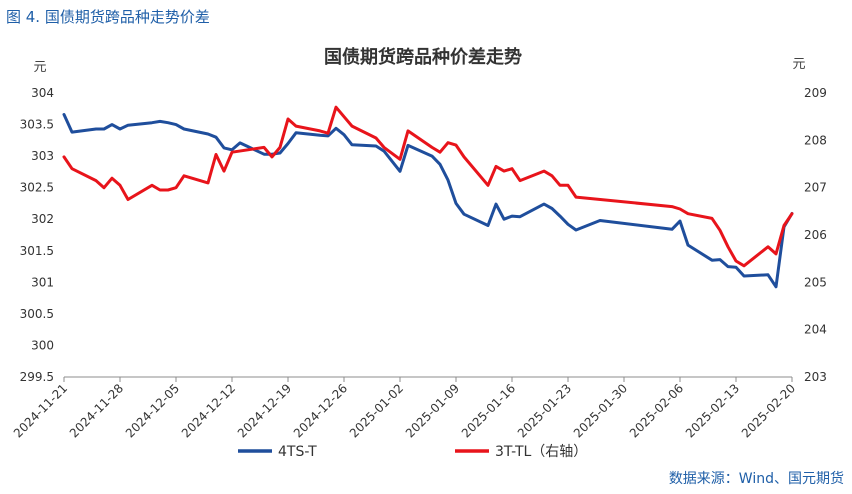  What do you see at coordinates (488, 410) in the screenshot?
I see `x-tick-label: 2025-01-16` at bounding box center [488, 410].